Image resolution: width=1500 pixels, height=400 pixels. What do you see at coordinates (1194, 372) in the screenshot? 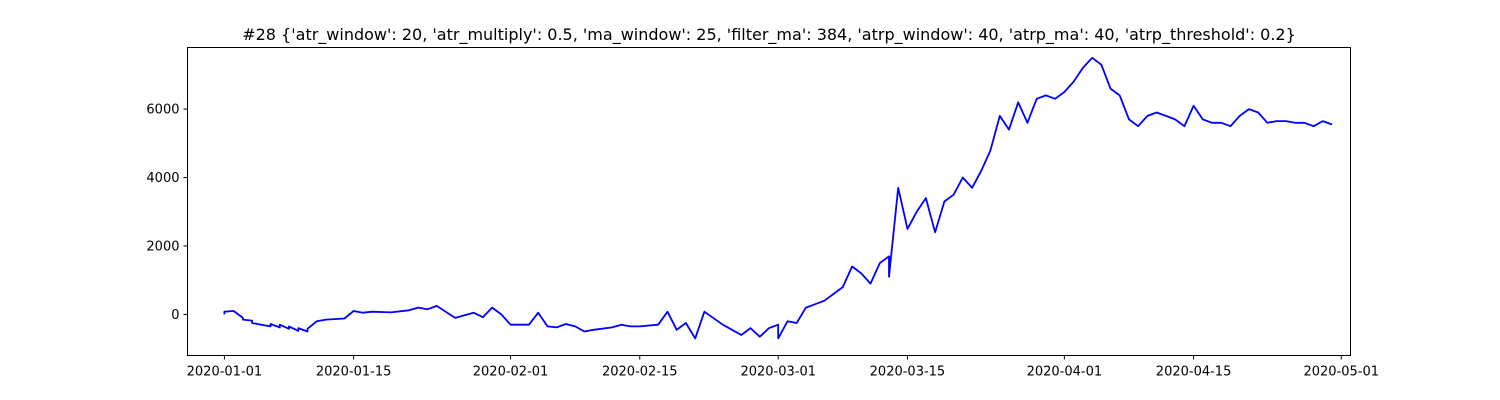
I see `x-tick-label: 2020-04-15` at bounding box center [1194, 372].